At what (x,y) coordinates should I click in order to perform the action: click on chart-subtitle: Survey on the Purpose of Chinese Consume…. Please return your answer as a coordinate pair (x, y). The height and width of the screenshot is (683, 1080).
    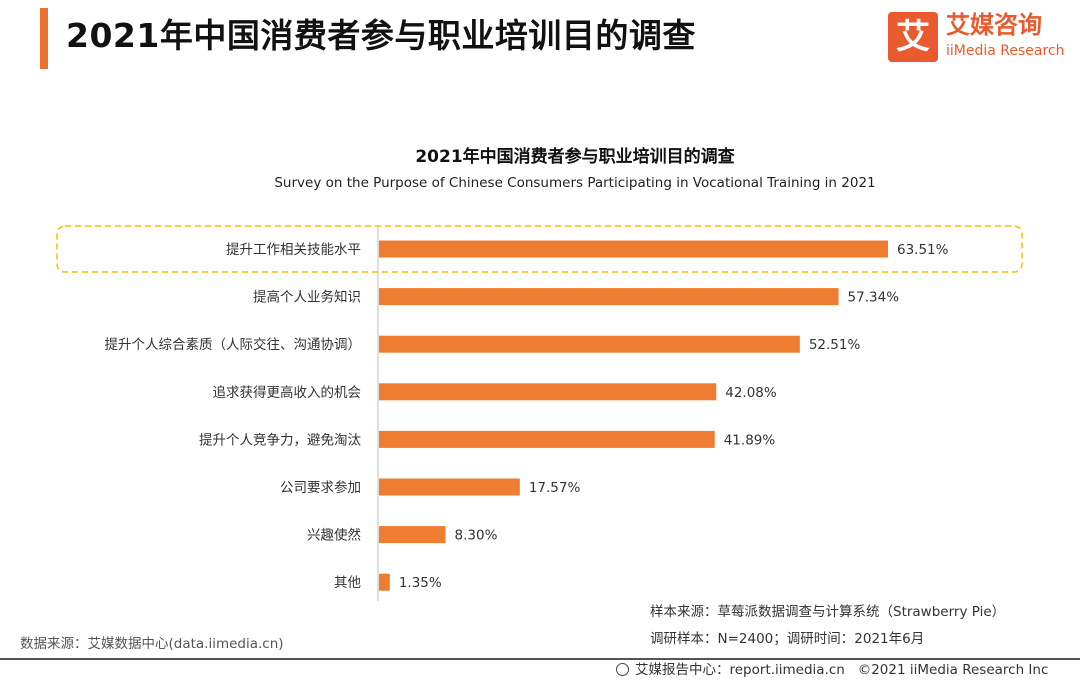
    Looking at the image, I should click on (575, 183).